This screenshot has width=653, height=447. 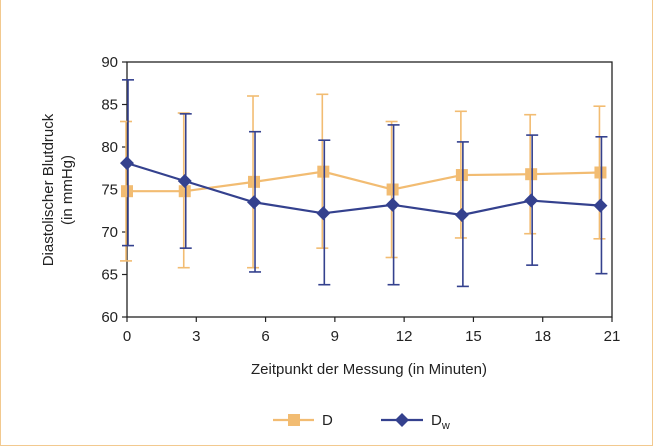 What do you see at coordinates (109, 317) in the screenshot?
I see `y-tick-label: 60` at bounding box center [109, 317].